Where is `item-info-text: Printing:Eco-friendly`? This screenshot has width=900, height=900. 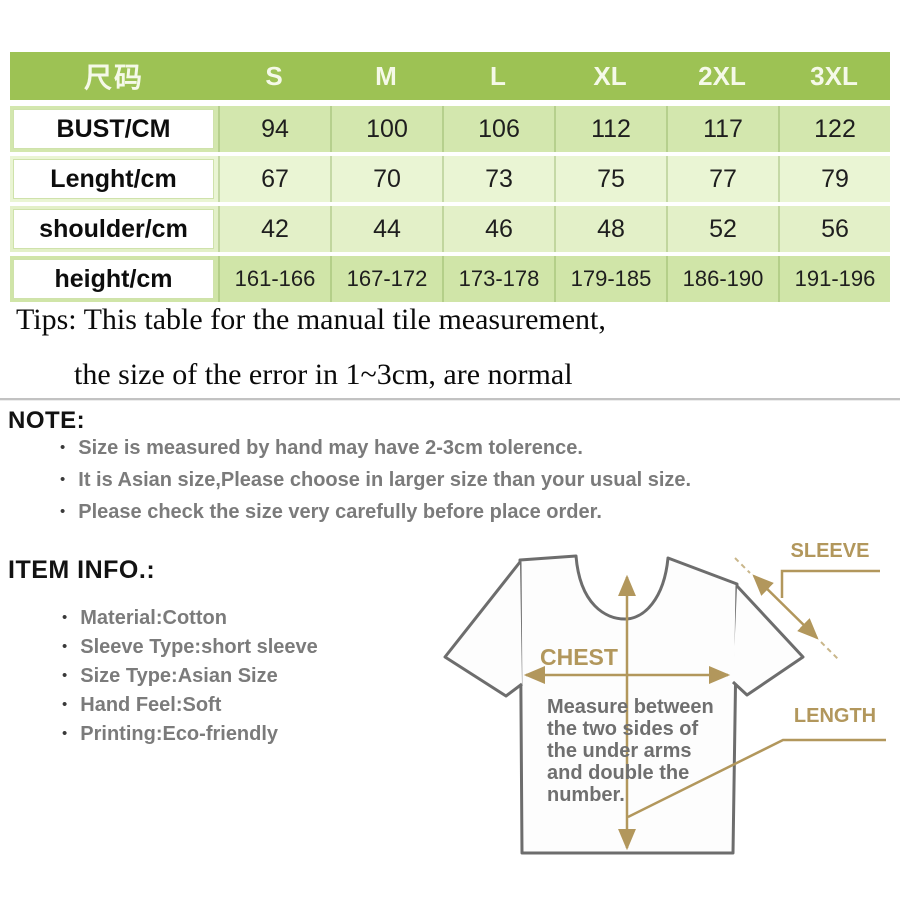 item-info-text: Printing:Eco-friendly is located at coordinates (179, 734).